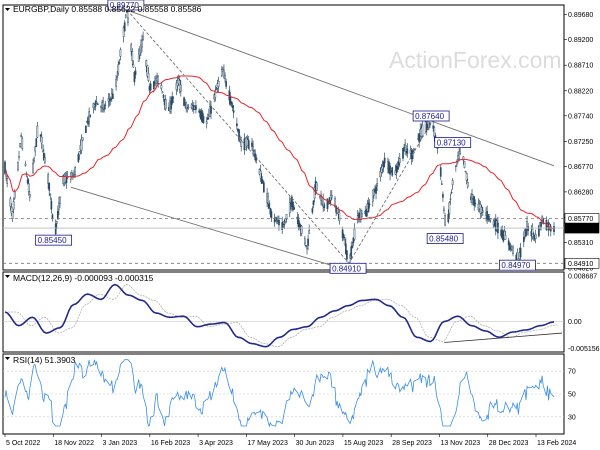  Describe the element at coordinates (267, 443) in the screenshot. I see `x-tick-label: 17 May 2023` at that location.